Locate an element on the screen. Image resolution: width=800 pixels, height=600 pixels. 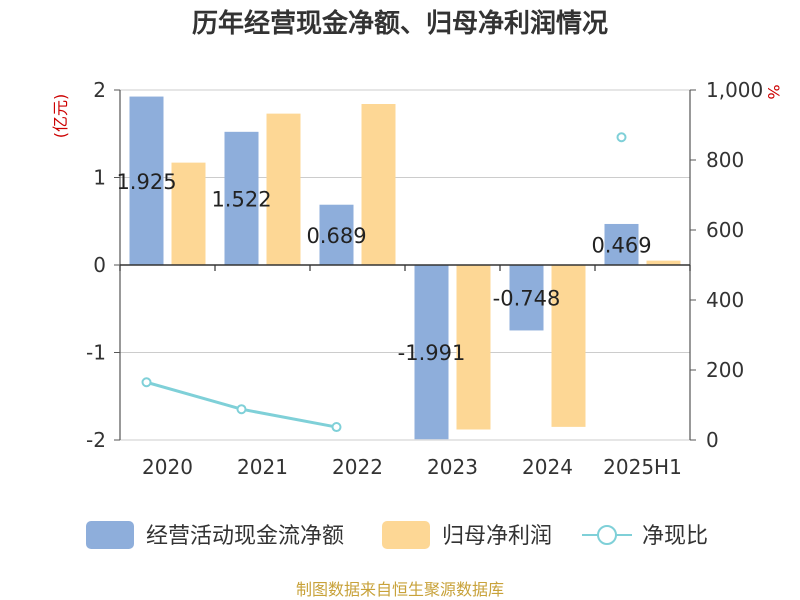
left-tick-label: 0 is located at coordinates (99, 265).